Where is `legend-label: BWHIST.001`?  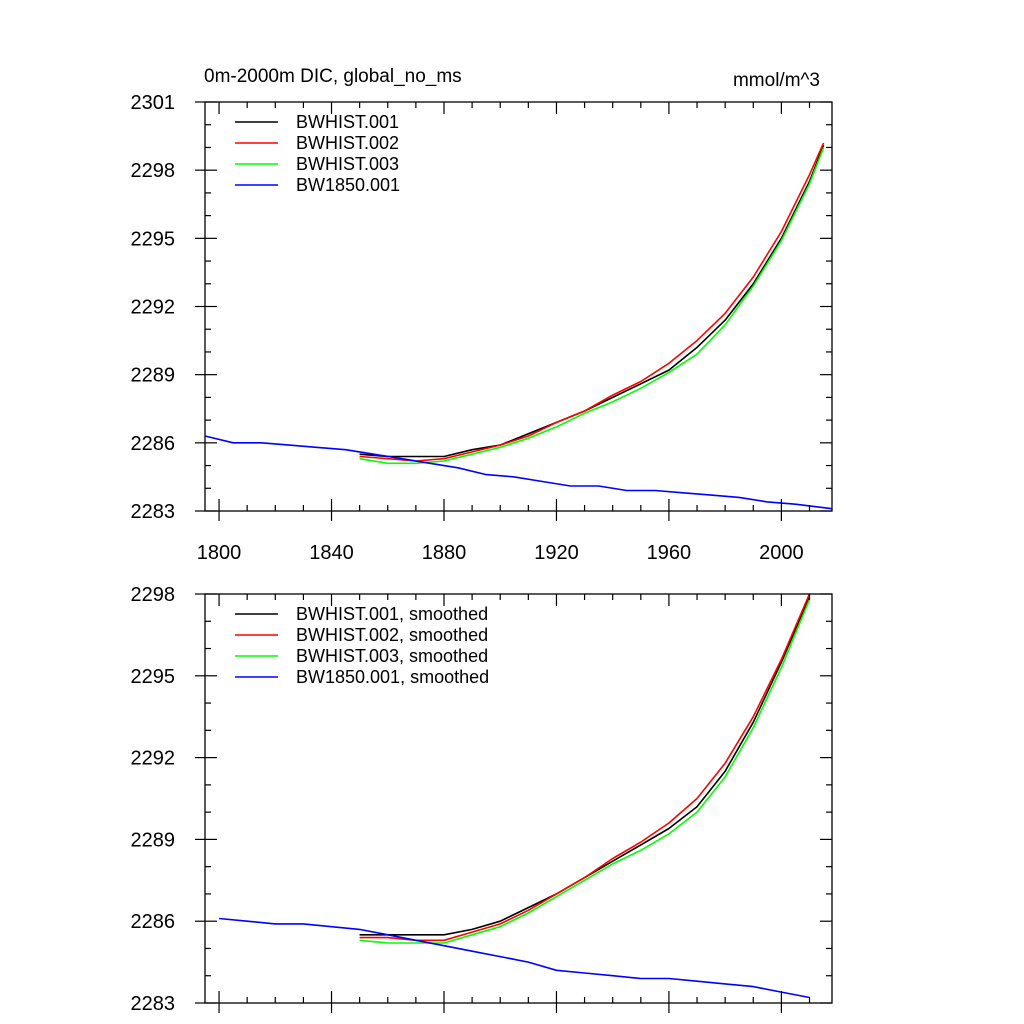 legend-label: BWHIST.001 is located at coordinates (347, 122).